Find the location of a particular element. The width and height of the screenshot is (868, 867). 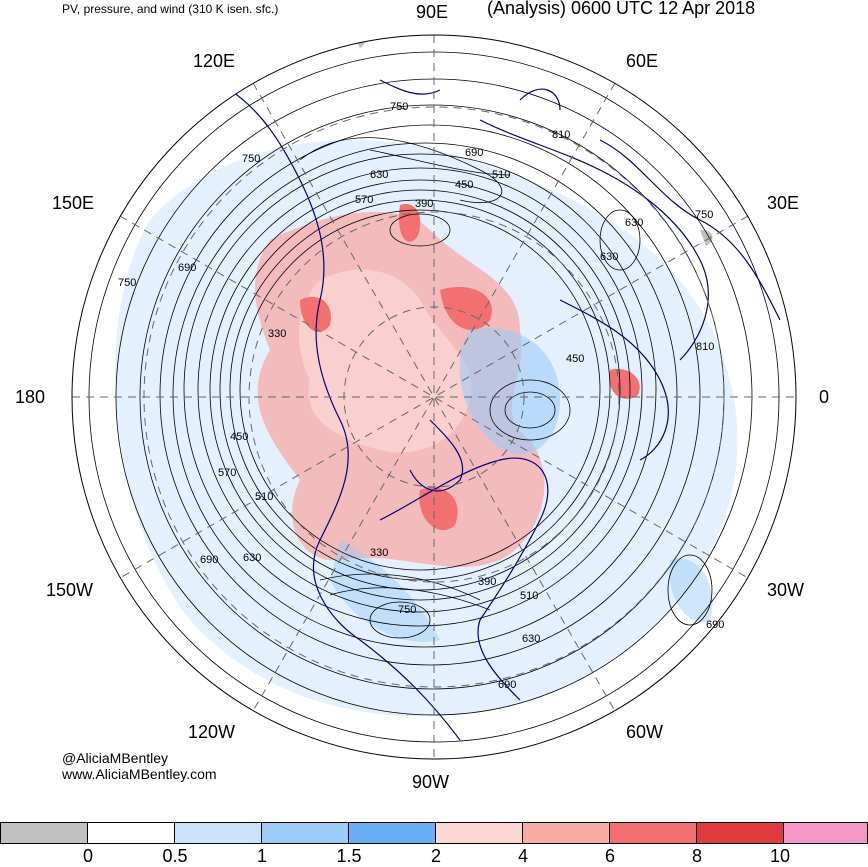

colorbar-tick: 2 is located at coordinates (436, 856).